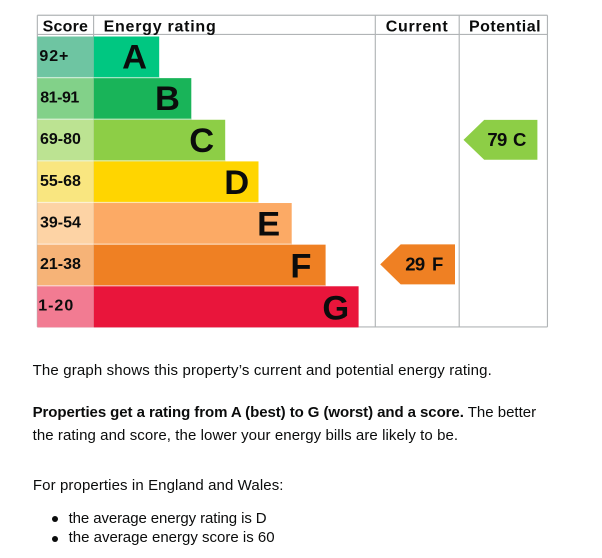  Describe the element at coordinates (65, 26) in the screenshot. I see `svg-text: Score` at that location.